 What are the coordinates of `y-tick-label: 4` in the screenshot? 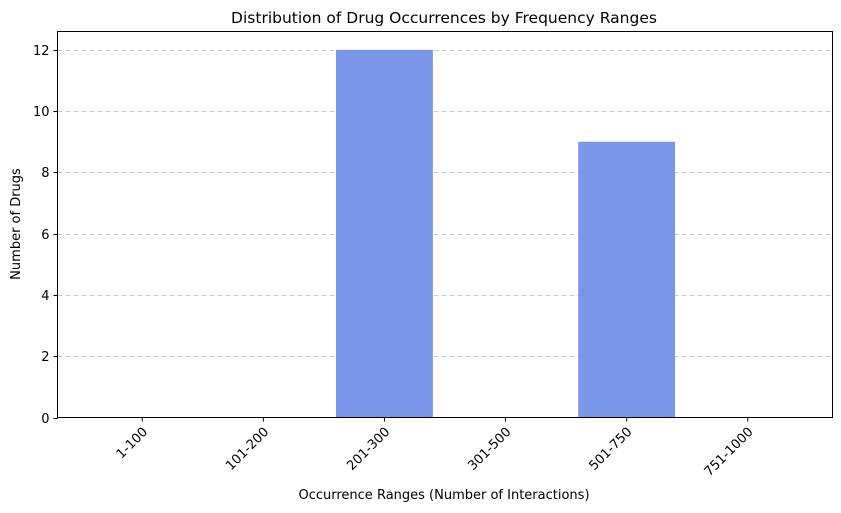 It's located at (45, 296).